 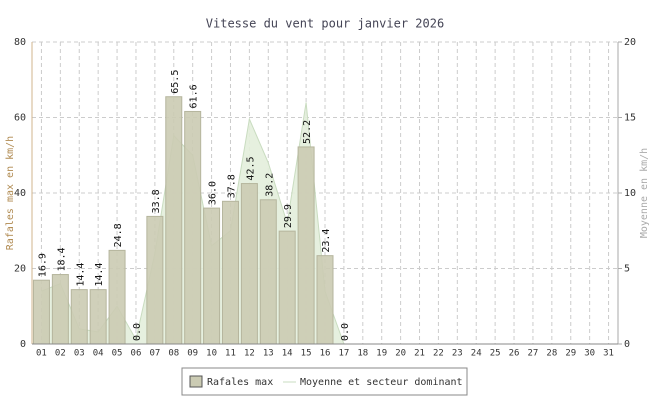 I want to click on x-tick-label: 15, so click(x=306, y=354).